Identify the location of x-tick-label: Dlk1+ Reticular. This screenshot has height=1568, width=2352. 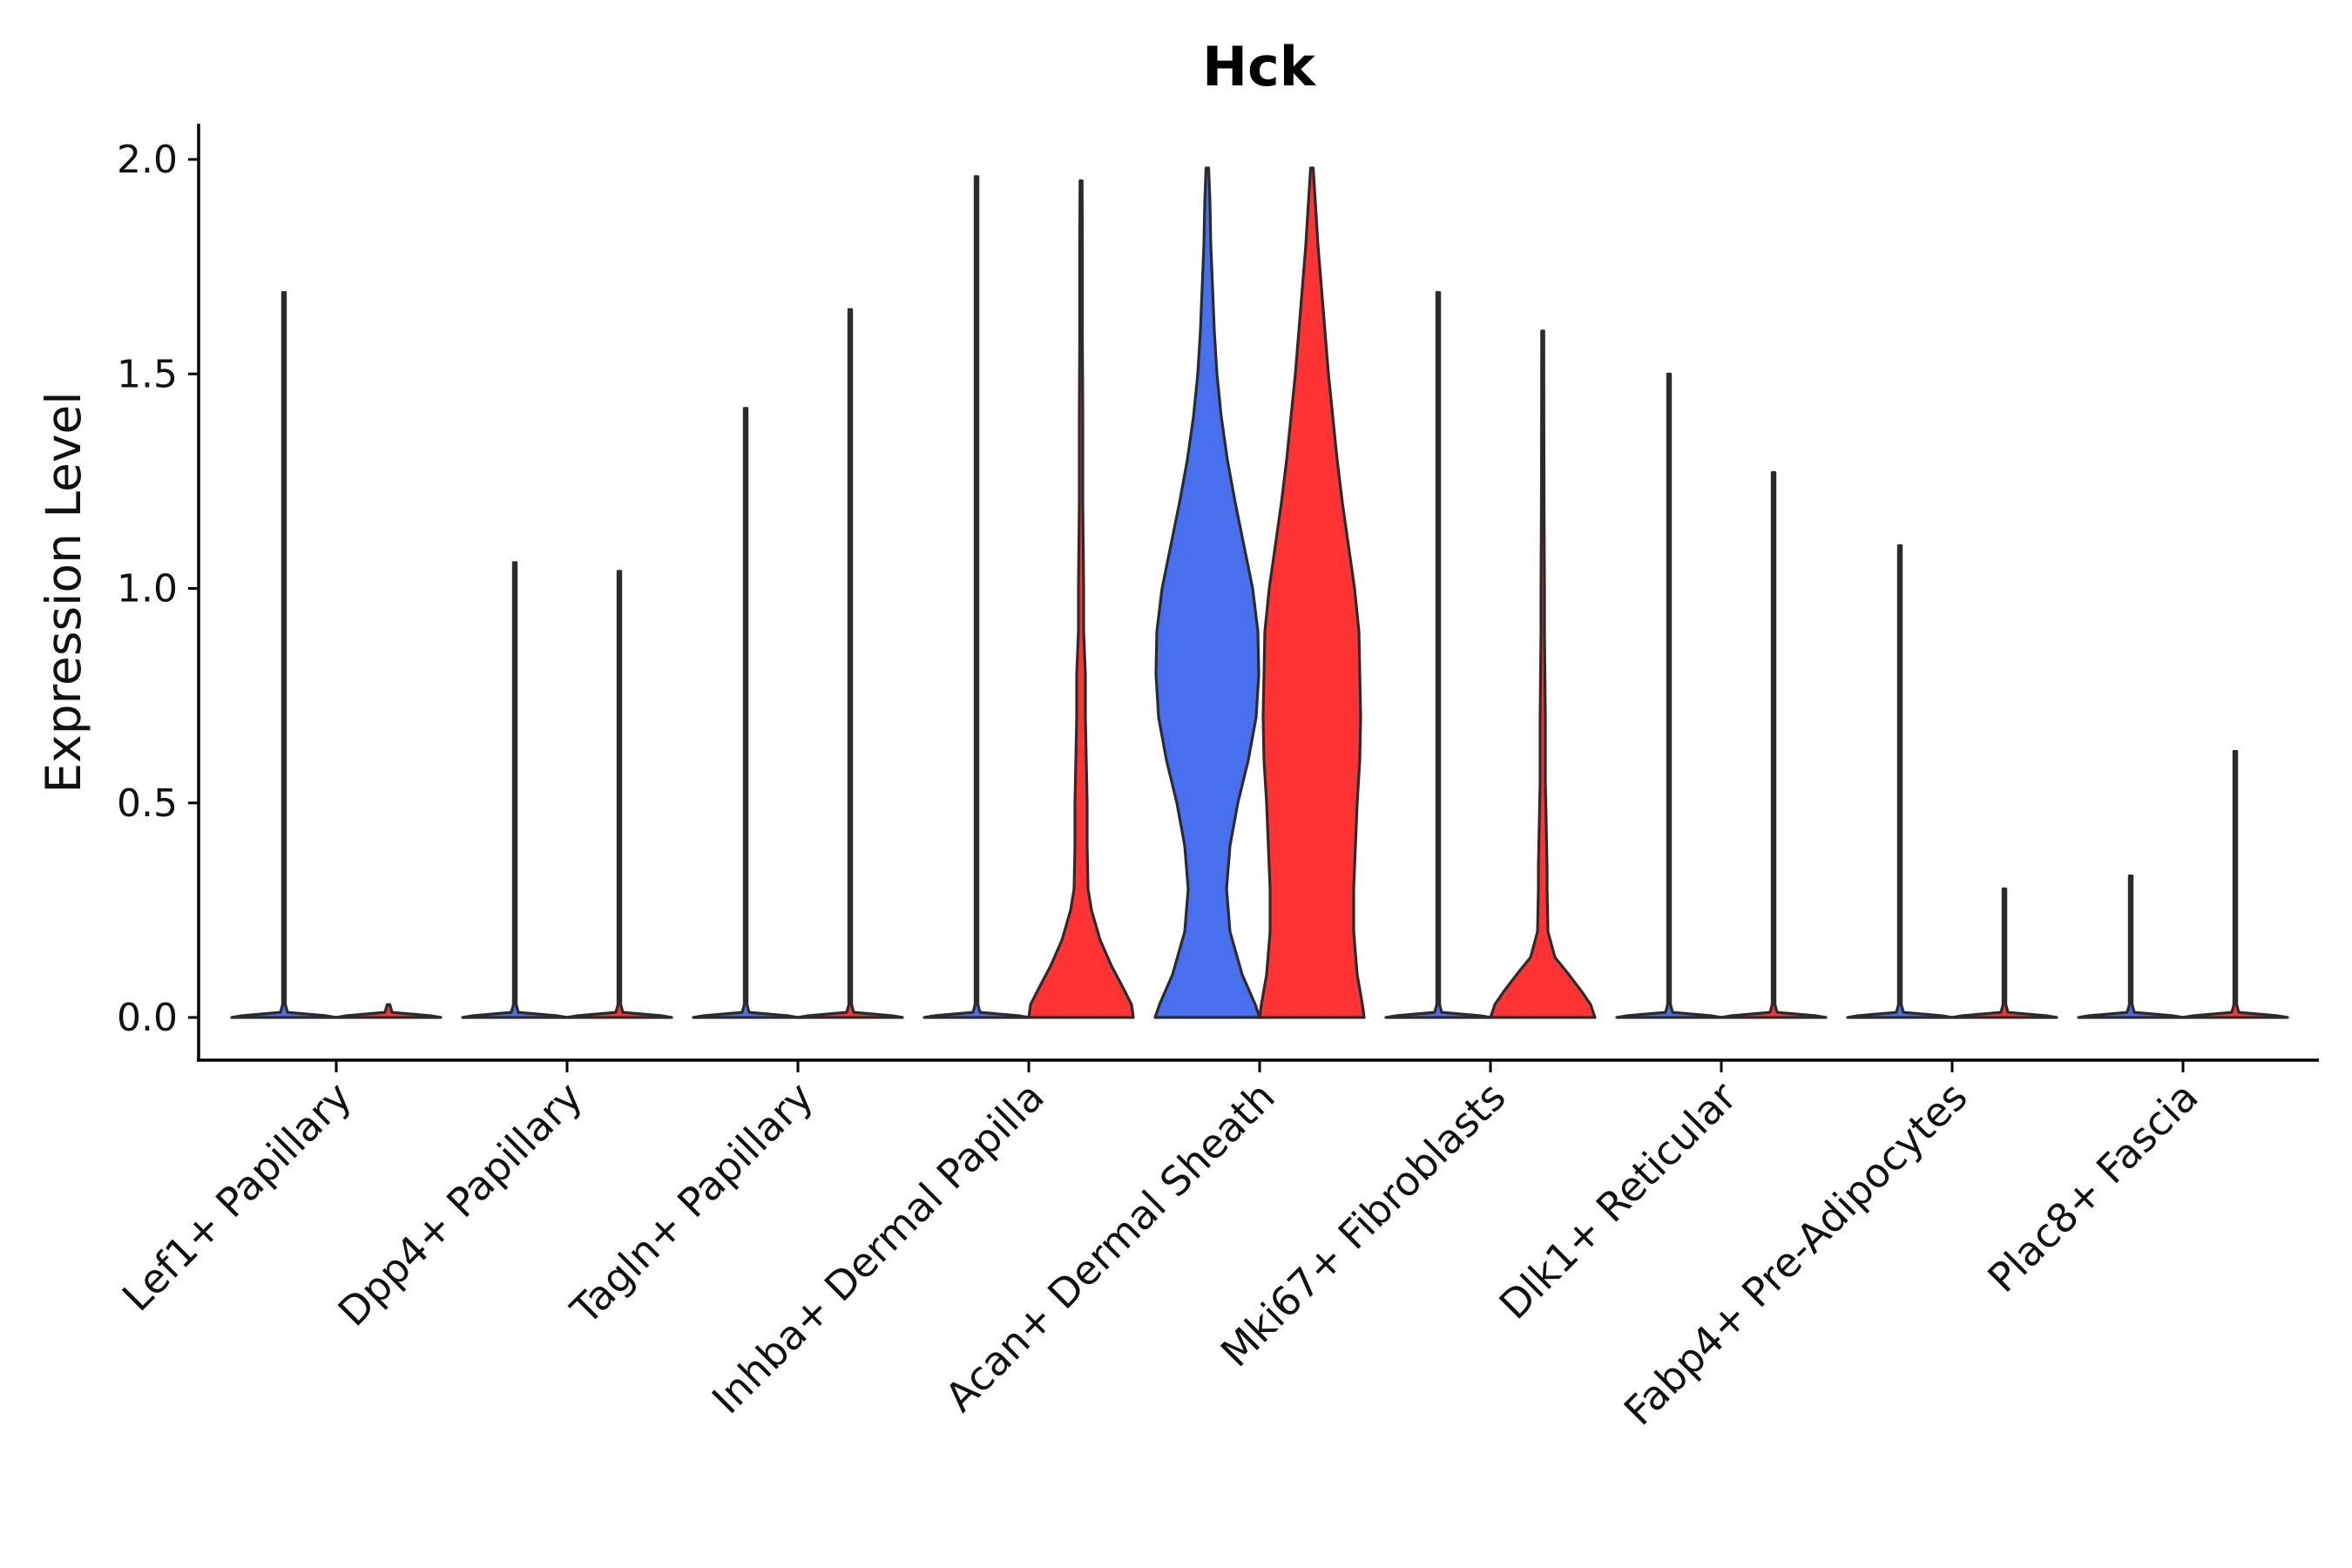
(1618, 1201).